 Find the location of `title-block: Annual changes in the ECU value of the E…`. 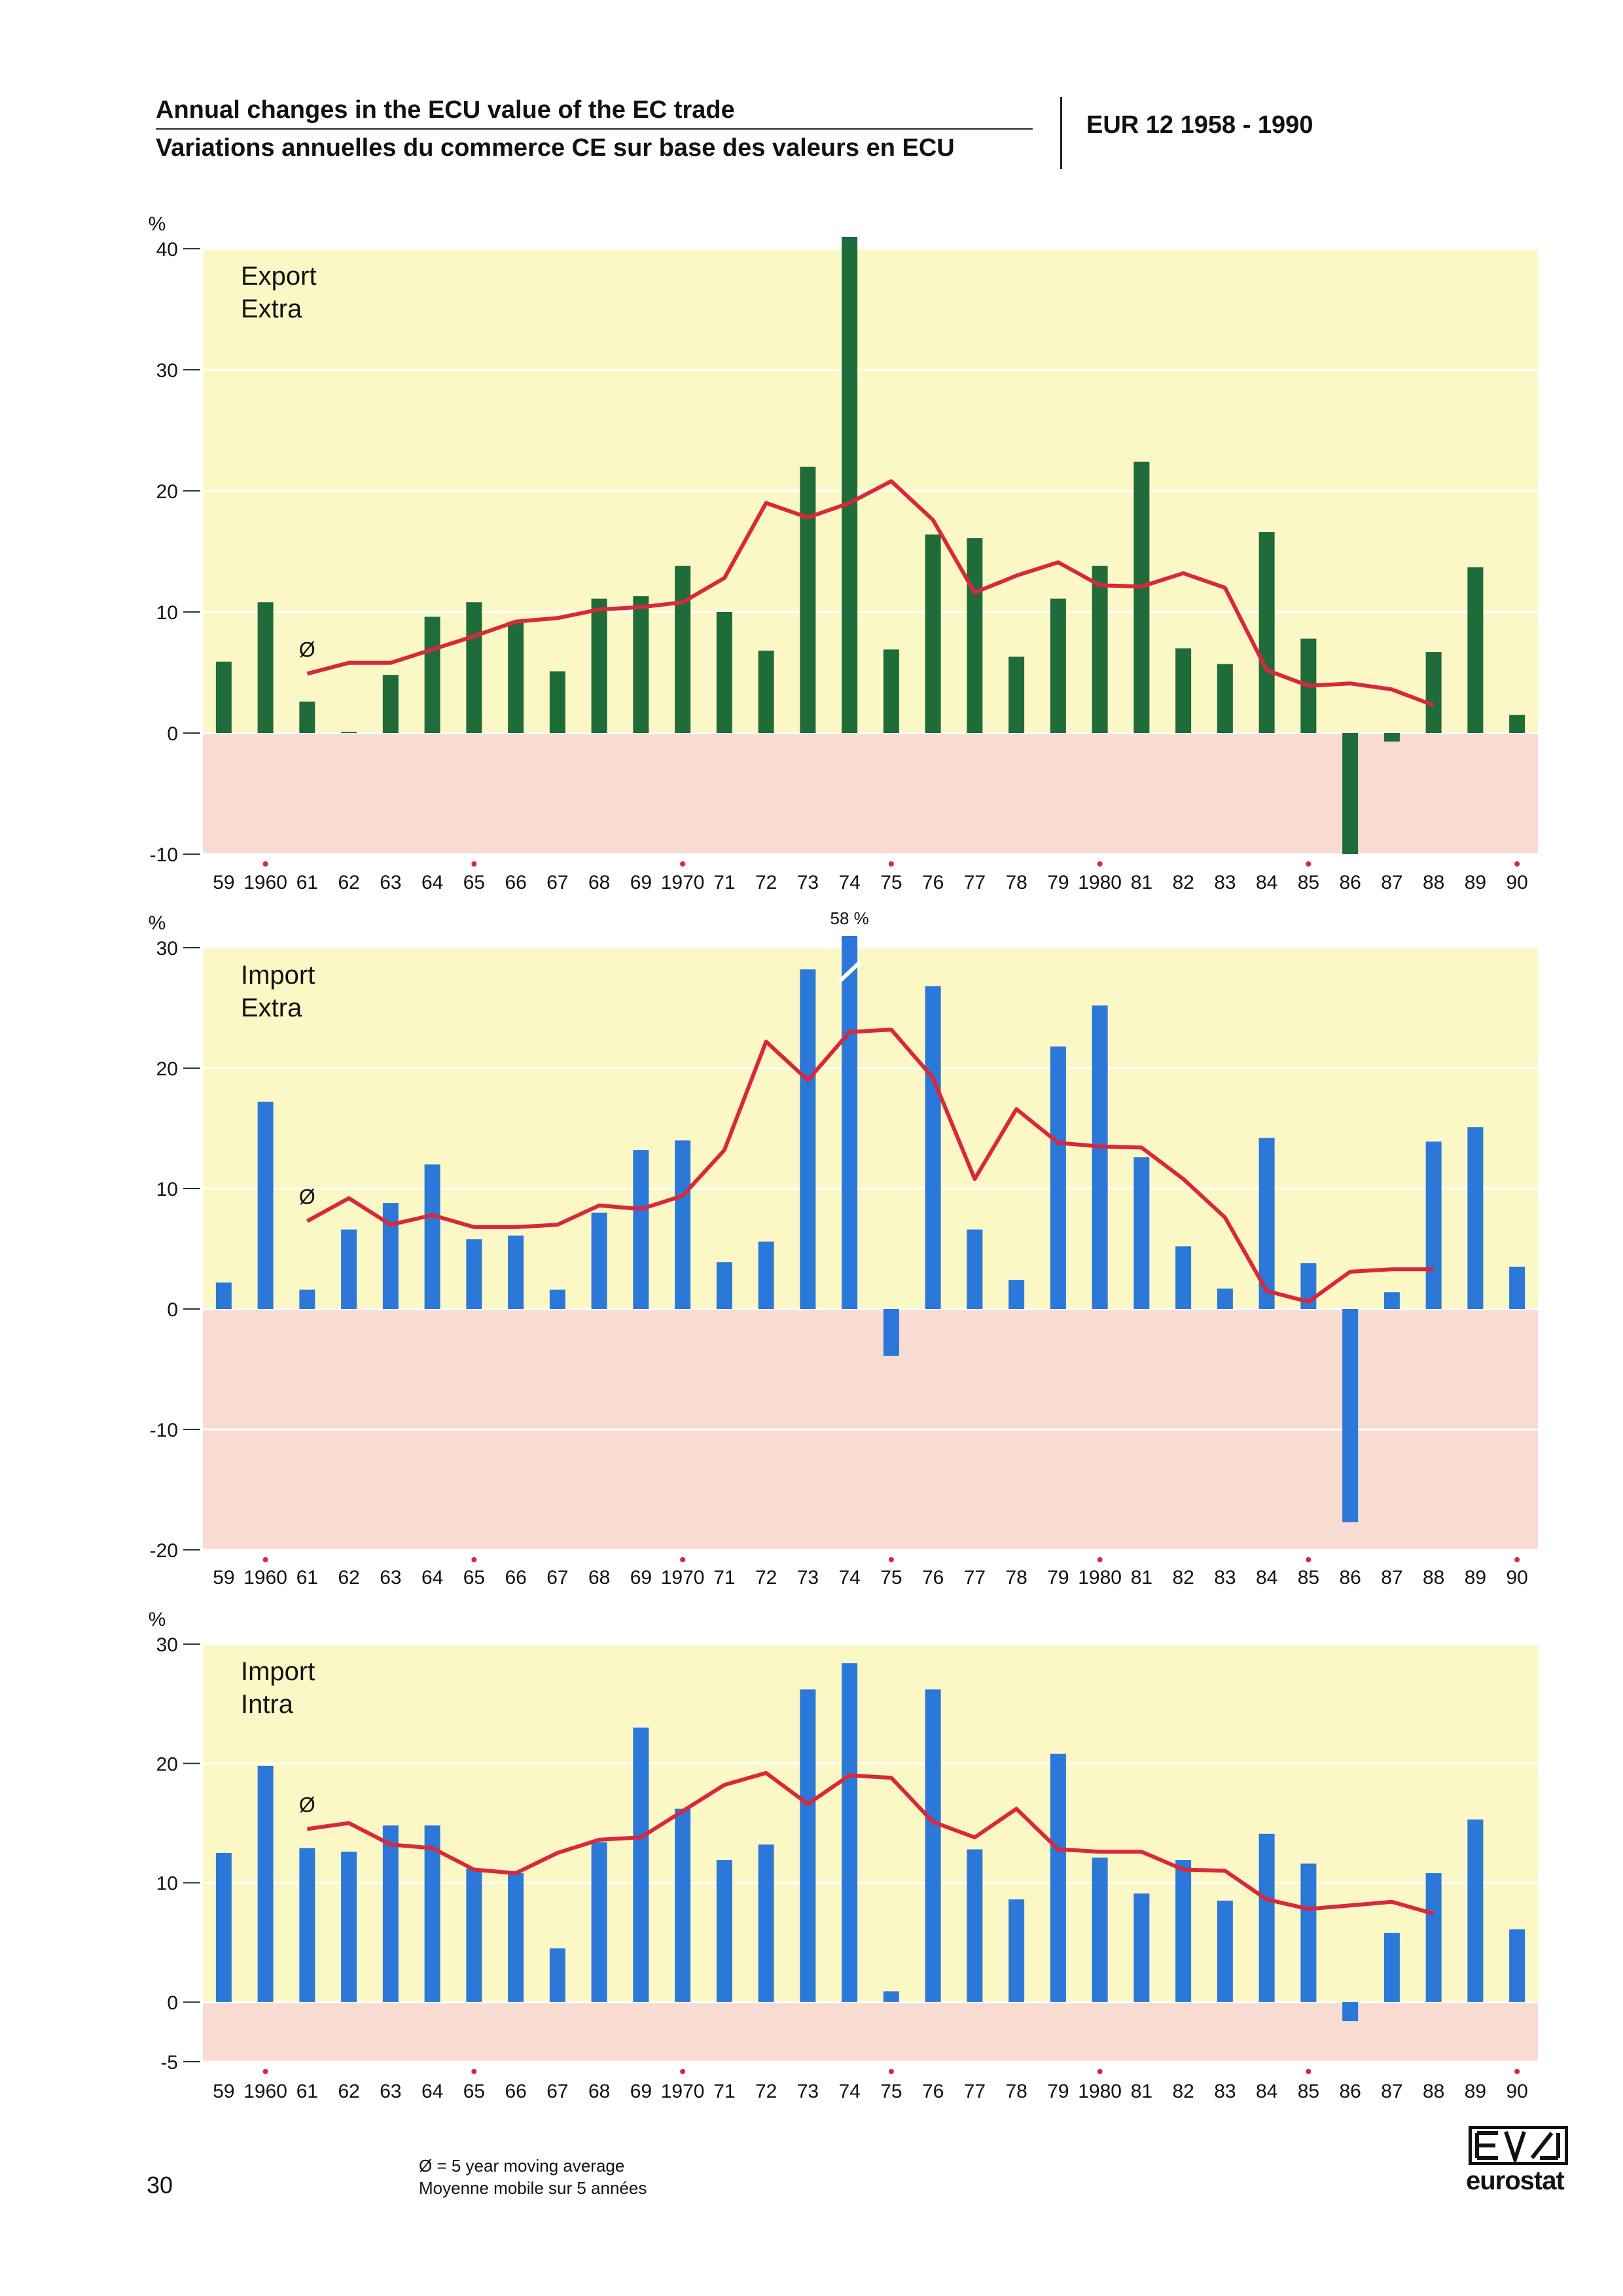

title-block: Annual changes in the ECU value of the E… is located at coordinates (594, 129).